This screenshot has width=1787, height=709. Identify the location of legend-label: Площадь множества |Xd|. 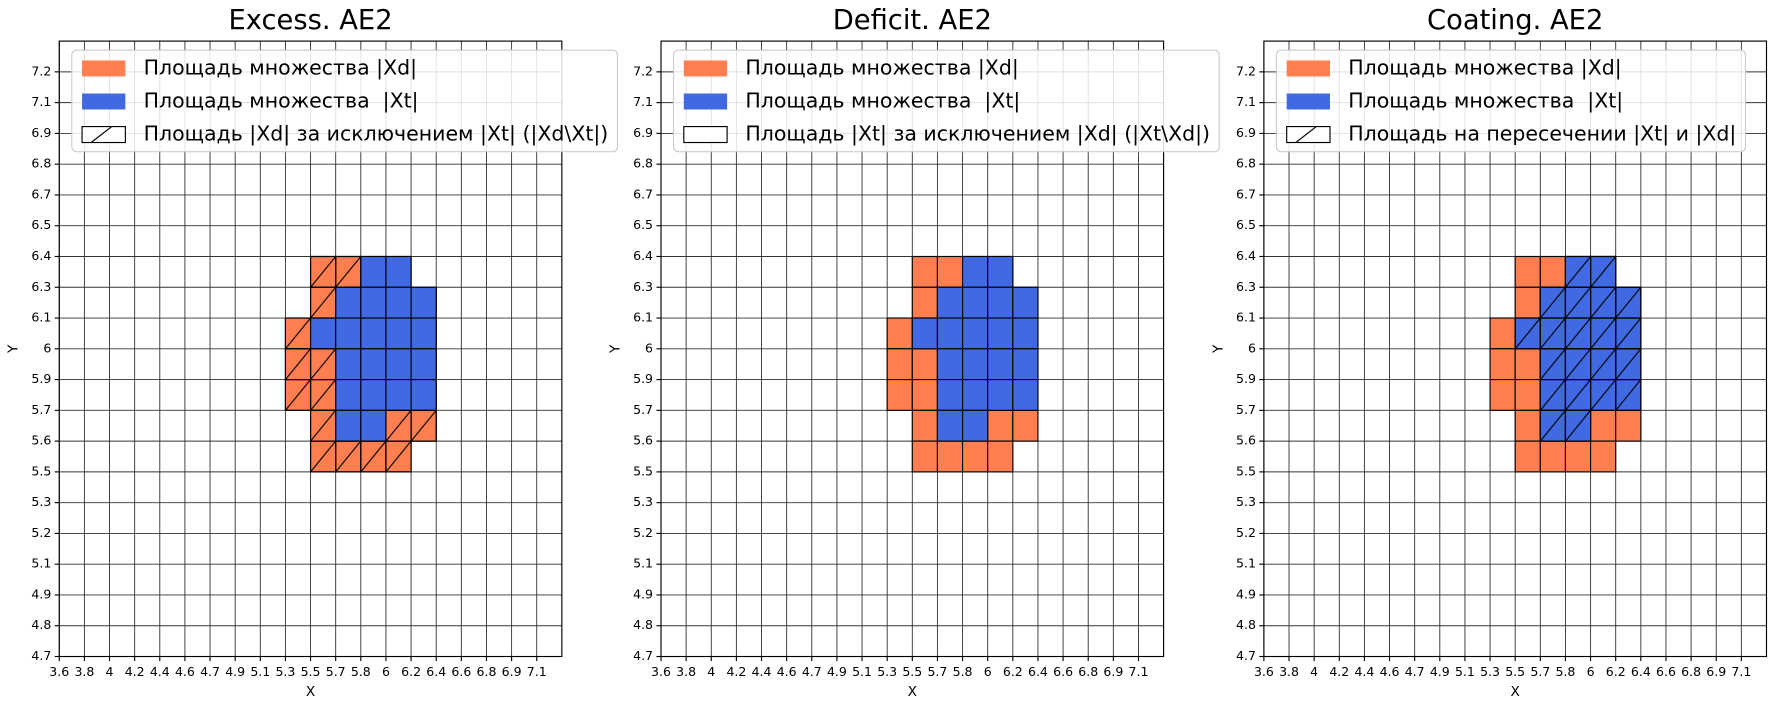
(280, 67).